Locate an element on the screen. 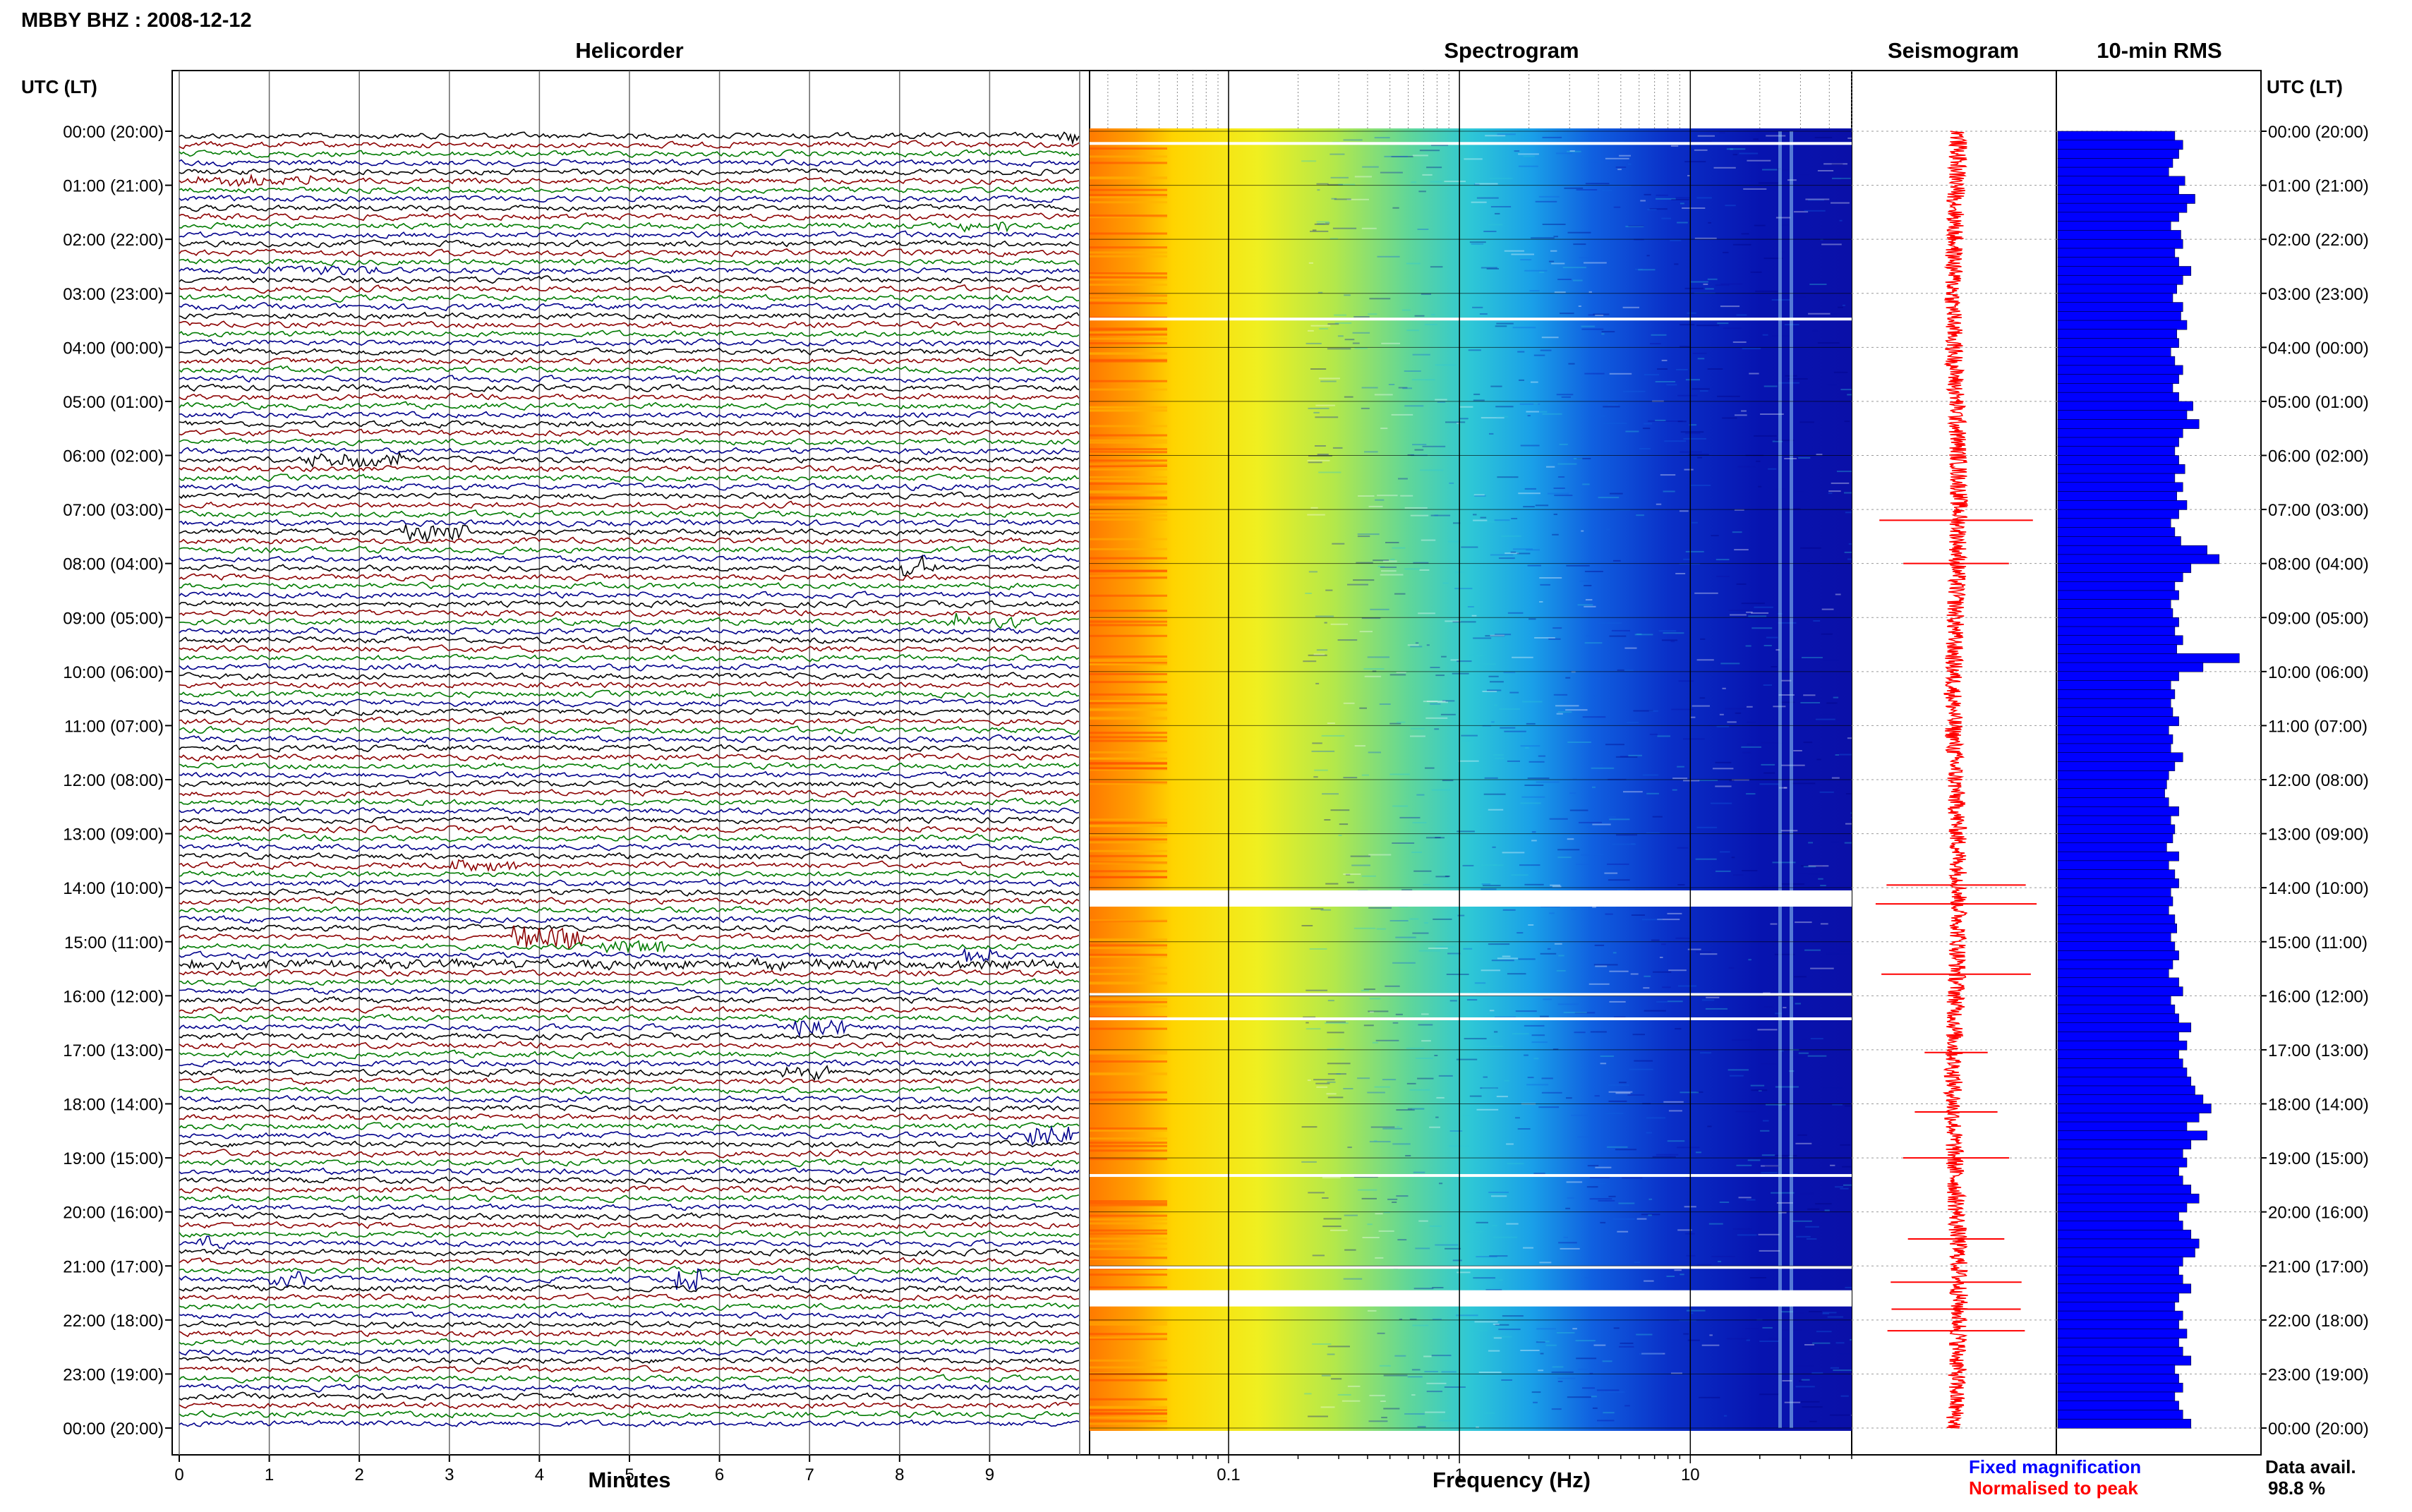 The width and height of the screenshot is (2412, 1512). time-label-left: 08:00 (04:00) is located at coordinates (113, 564).